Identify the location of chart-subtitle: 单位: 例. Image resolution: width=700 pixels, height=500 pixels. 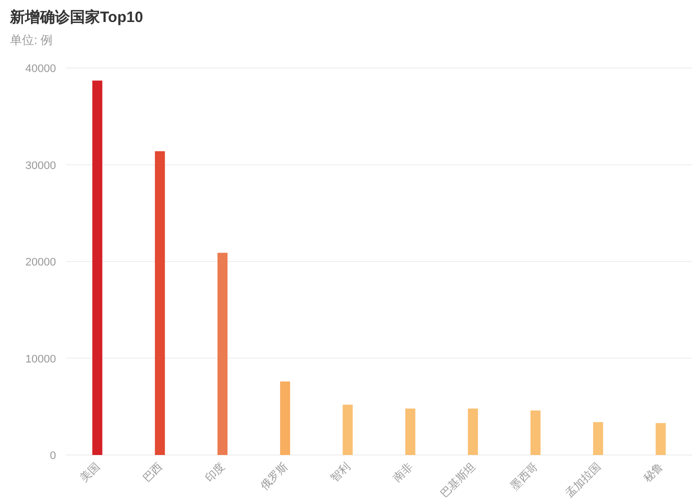
(31, 40).